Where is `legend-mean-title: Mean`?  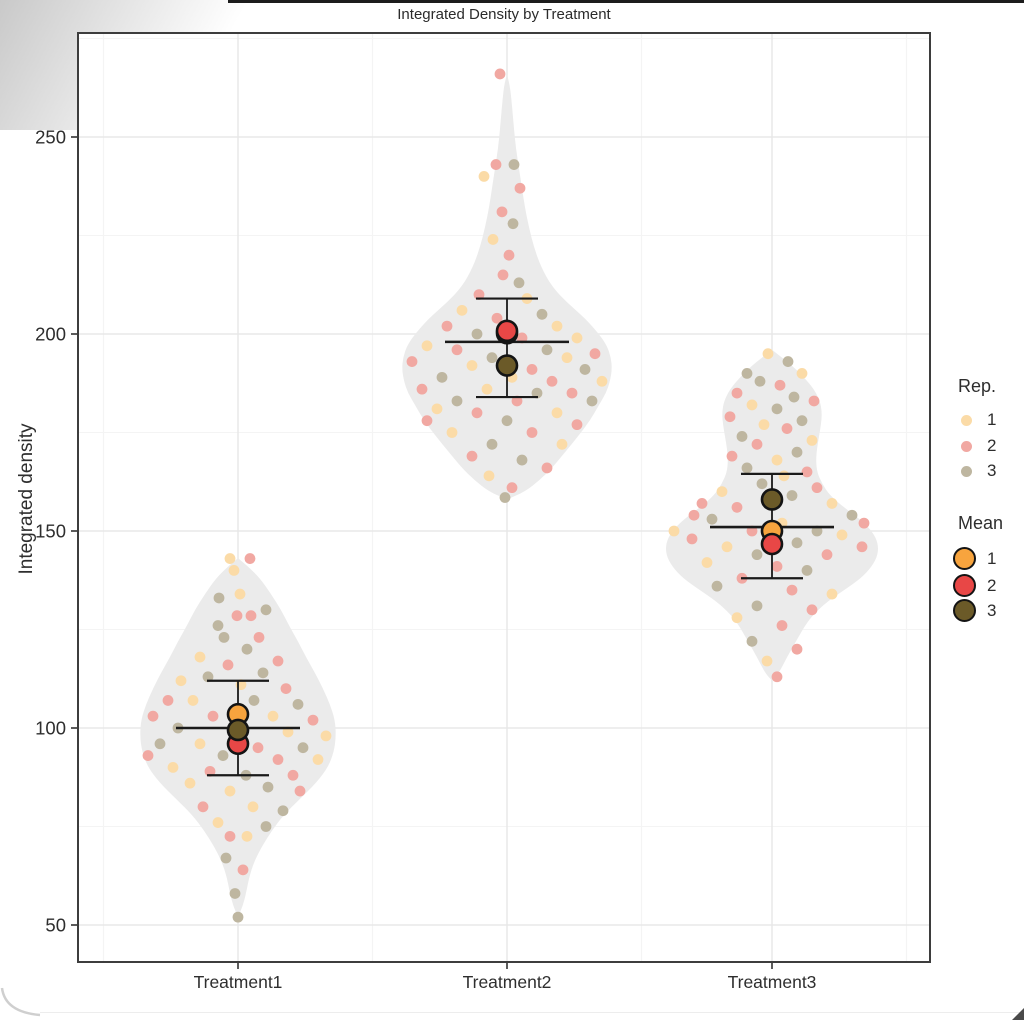 legend-mean-title: Mean is located at coordinates (981, 523).